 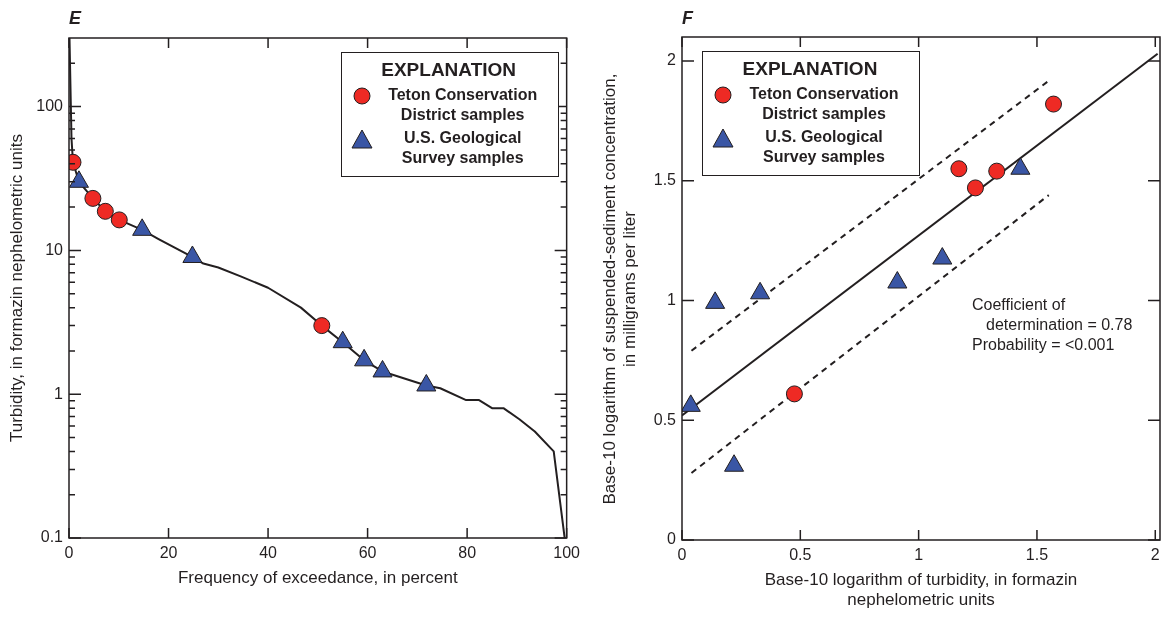 What do you see at coordinates (672, 60) in the screenshot?
I see `y-tick-label: 2` at bounding box center [672, 60].